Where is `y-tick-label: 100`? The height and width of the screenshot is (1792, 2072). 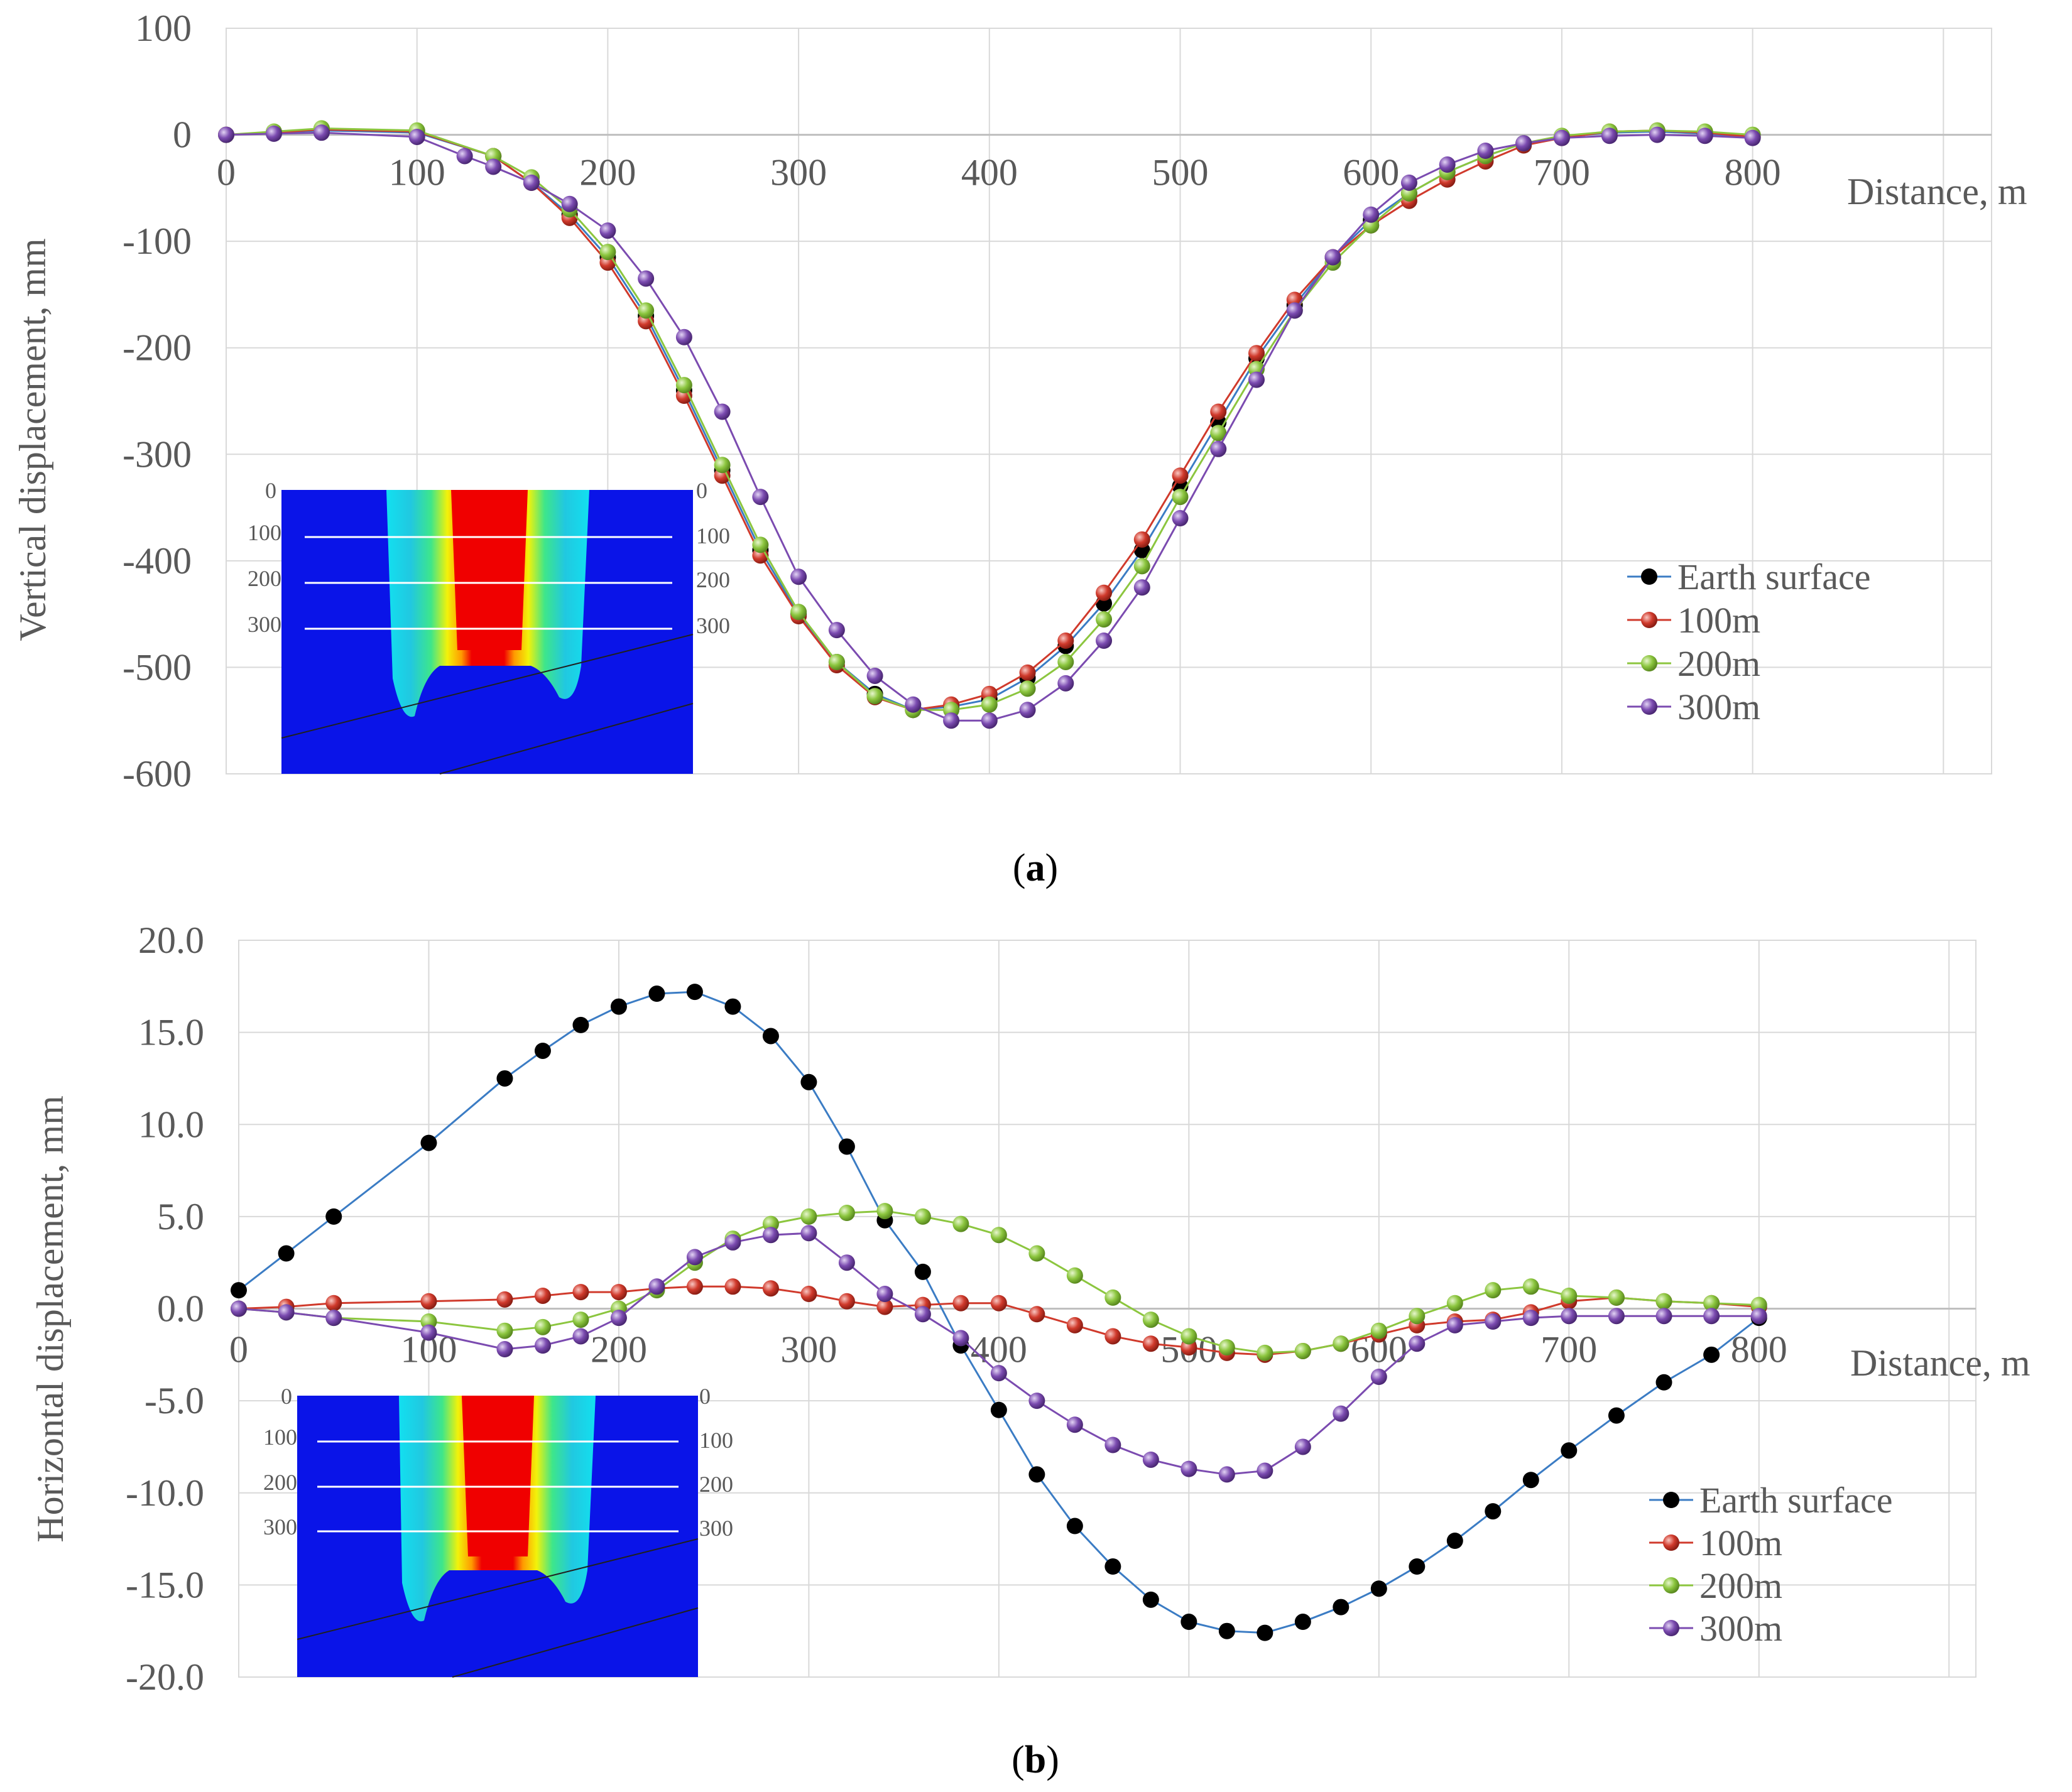 y-tick-label: 100 is located at coordinates (163, 28).